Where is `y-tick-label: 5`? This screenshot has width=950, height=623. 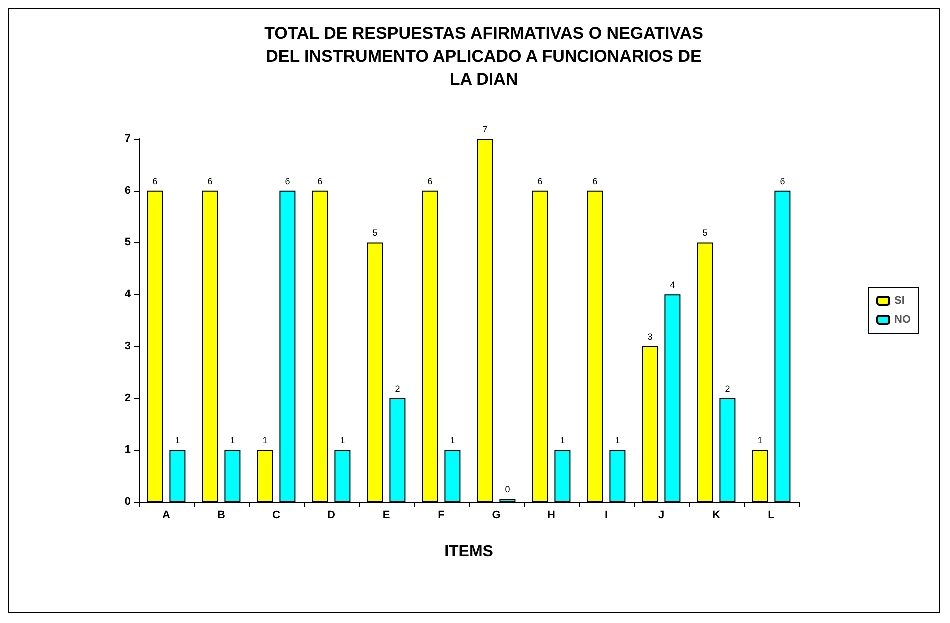 y-tick-label: 5 is located at coordinates (127, 242).